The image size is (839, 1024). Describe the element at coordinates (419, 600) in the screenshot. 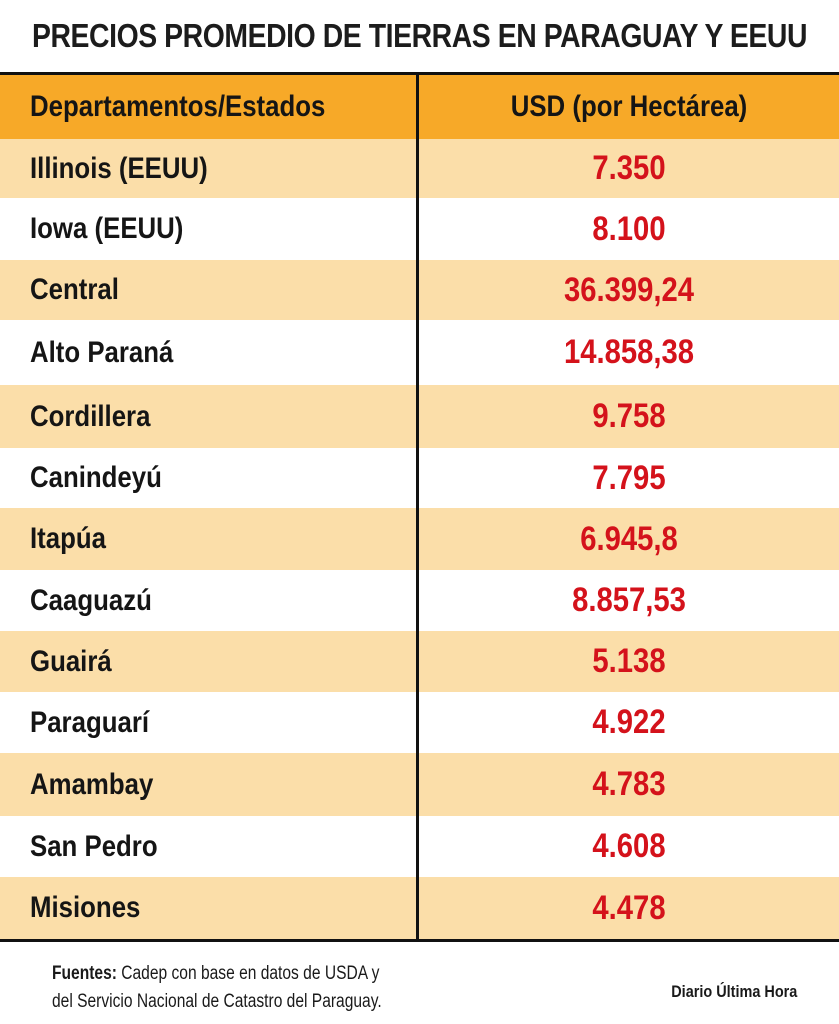

I see `table-row: Caaguazú 8.857,53` at that location.